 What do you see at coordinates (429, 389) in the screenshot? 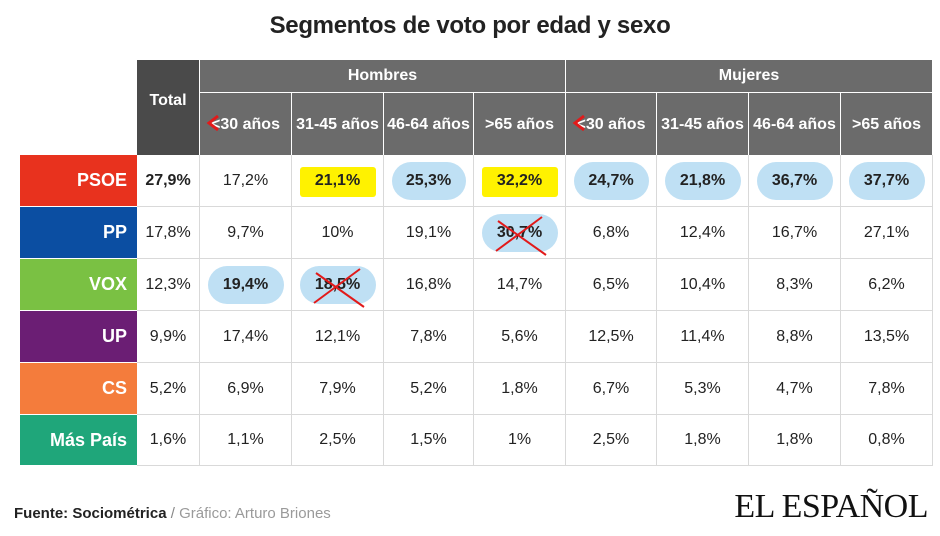
I see `value-cell: 5,2%` at bounding box center [429, 389].